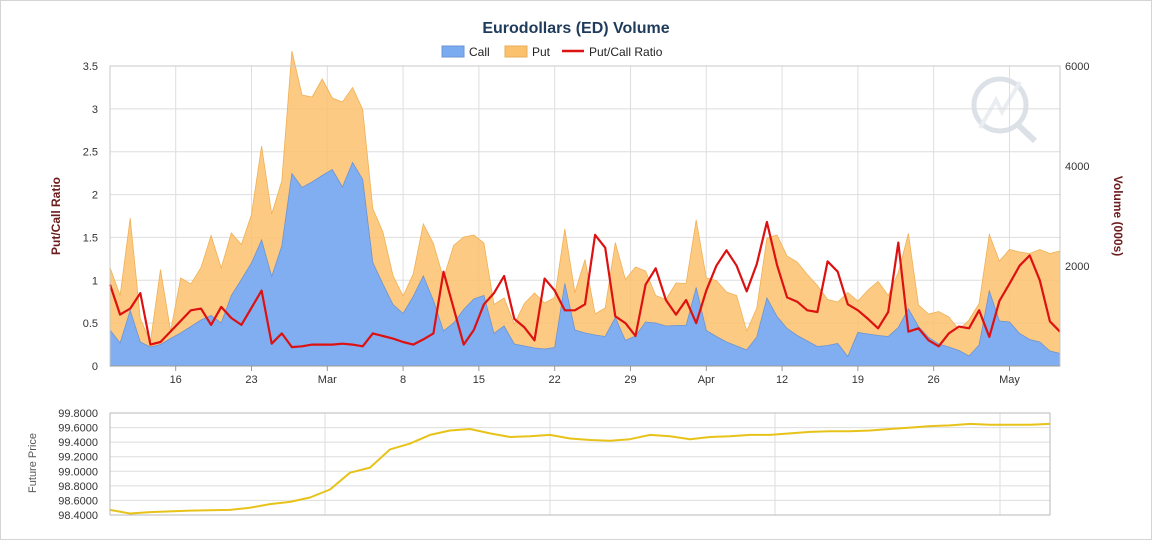 The width and height of the screenshot is (1152, 540). What do you see at coordinates (1077, 67) in the screenshot?
I see `right-tick-label: 6000` at bounding box center [1077, 67].